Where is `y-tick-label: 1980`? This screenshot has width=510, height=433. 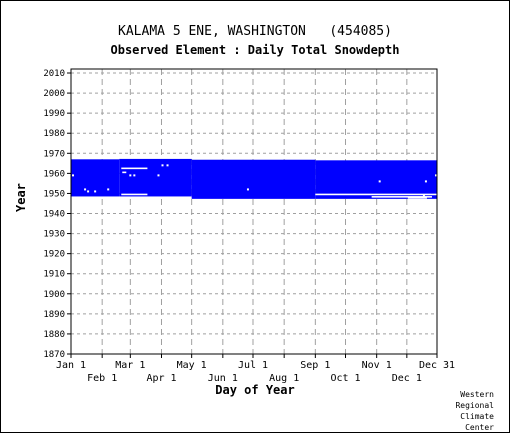 y-tick-label: 1980 is located at coordinates (54, 134).